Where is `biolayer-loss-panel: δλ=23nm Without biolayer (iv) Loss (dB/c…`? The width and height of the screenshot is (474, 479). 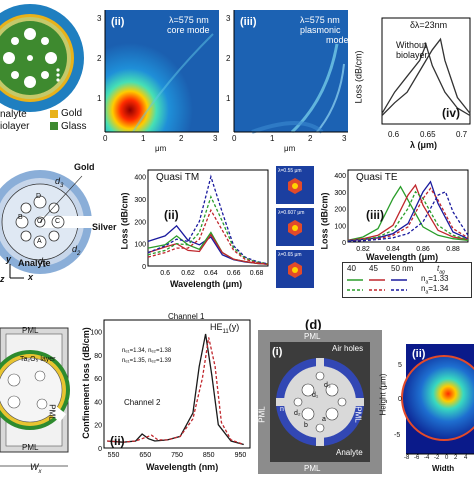 biolayer-loss-panel: δλ=23nm Without biolayer (iv) Loss (dB/c… is located at coordinates (414, 82).